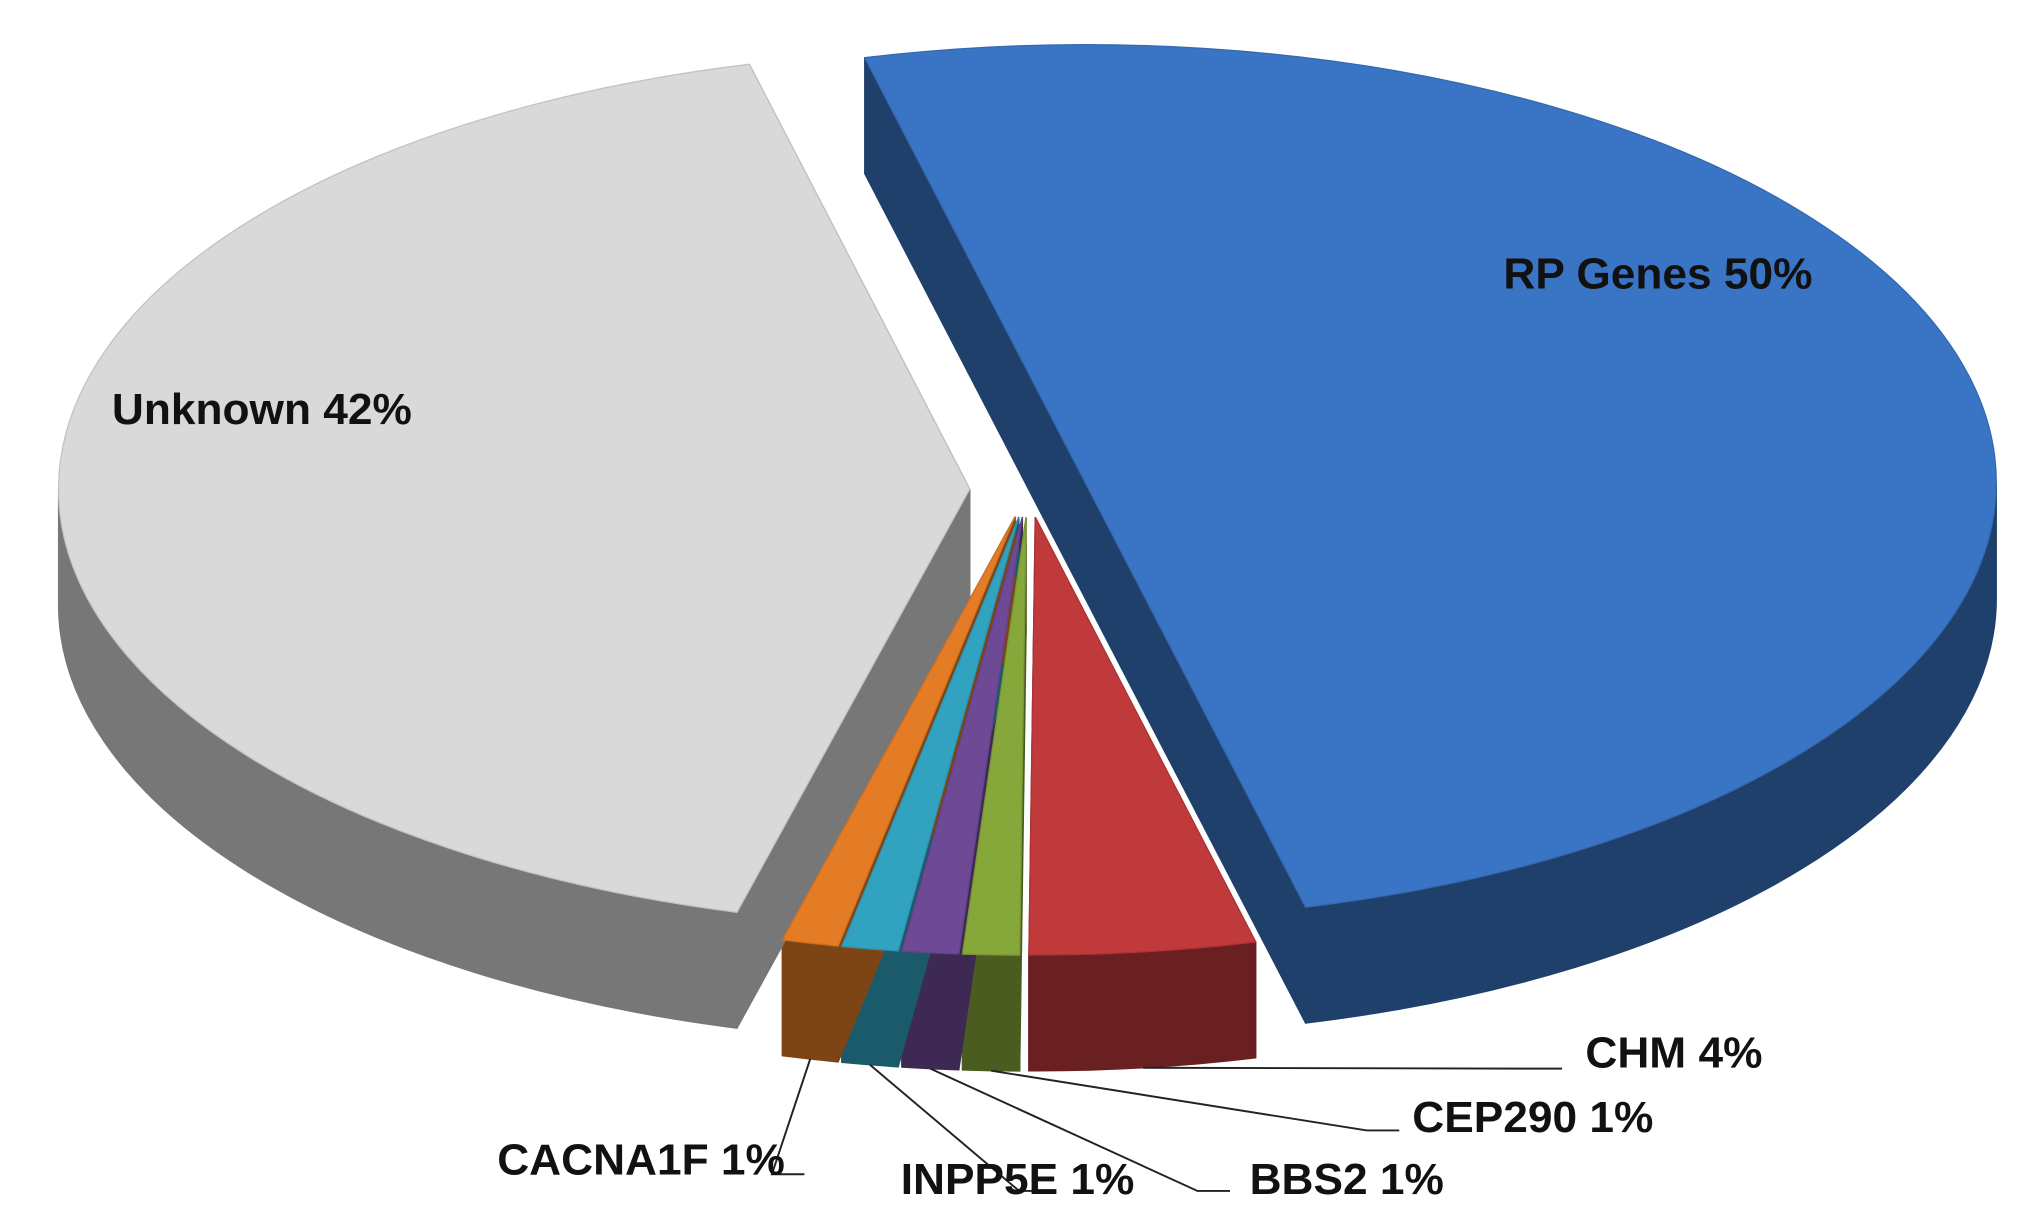 The height and width of the screenshot is (1218, 2041). Describe the element at coordinates (1768, 274) in the screenshot. I see `slice-label-value: 50%` at that location.